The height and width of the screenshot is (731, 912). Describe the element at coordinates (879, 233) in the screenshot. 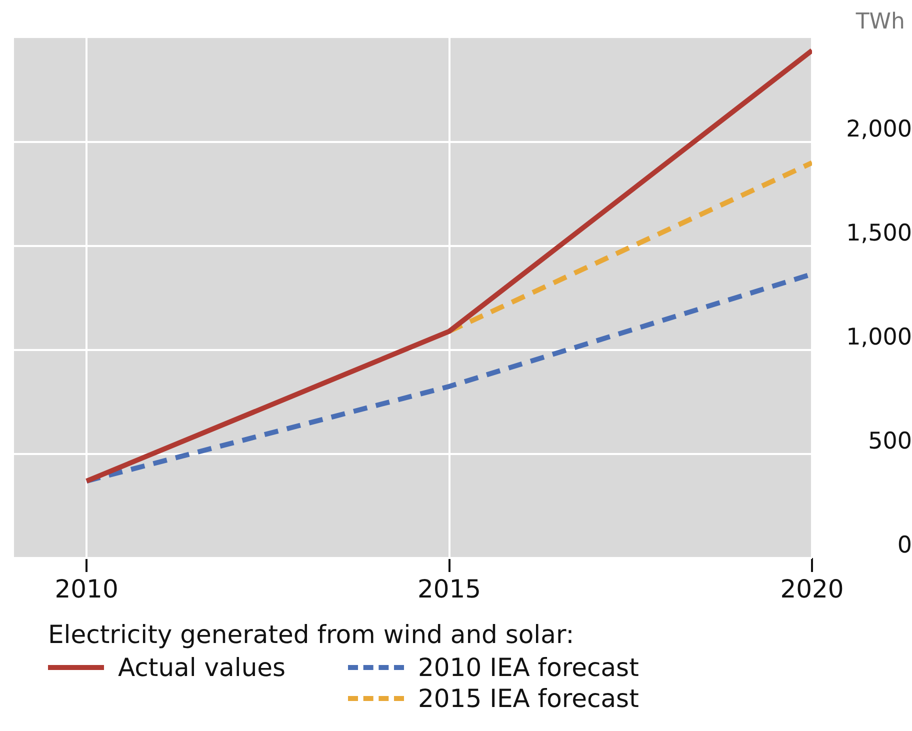

I see `y-tick-label: 1,500` at that location.